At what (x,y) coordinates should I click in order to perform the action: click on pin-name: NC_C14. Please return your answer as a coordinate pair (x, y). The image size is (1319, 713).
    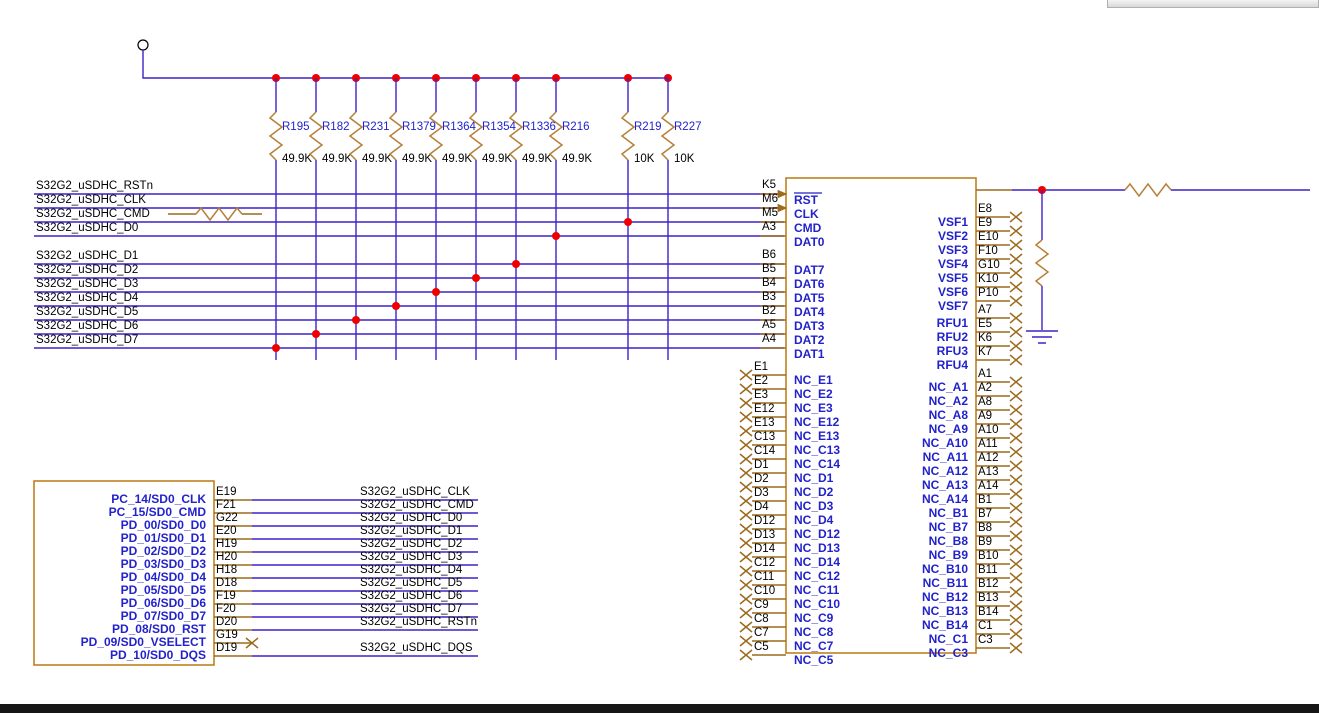
    Looking at the image, I should click on (817, 464).